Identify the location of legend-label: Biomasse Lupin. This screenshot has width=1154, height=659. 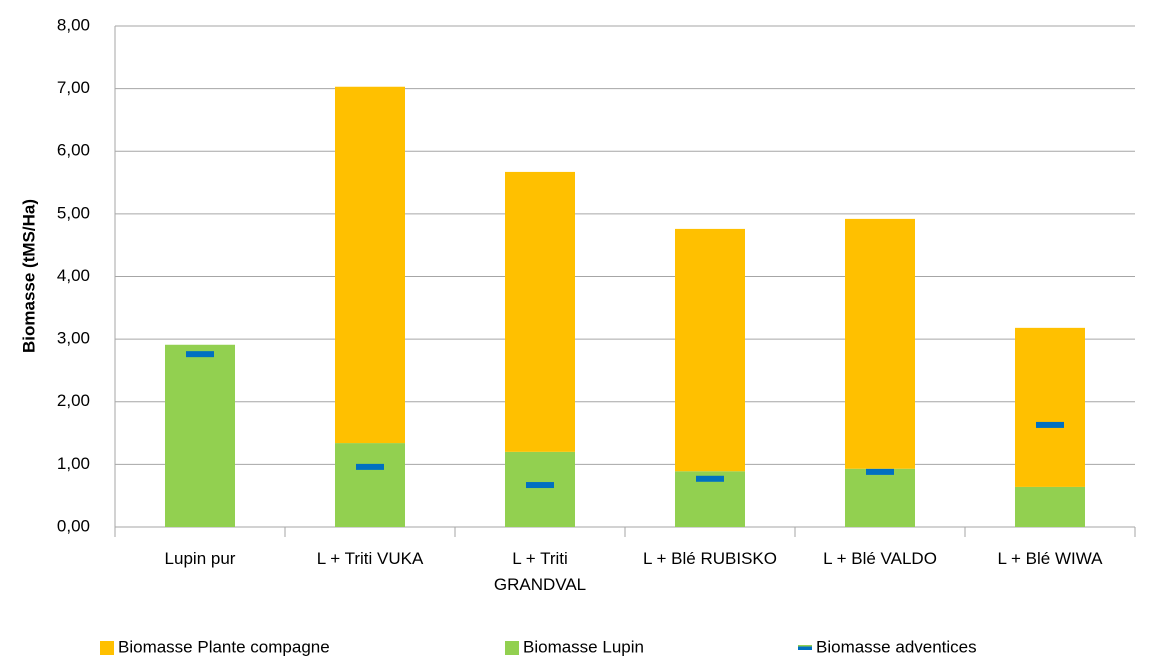
(583, 646).